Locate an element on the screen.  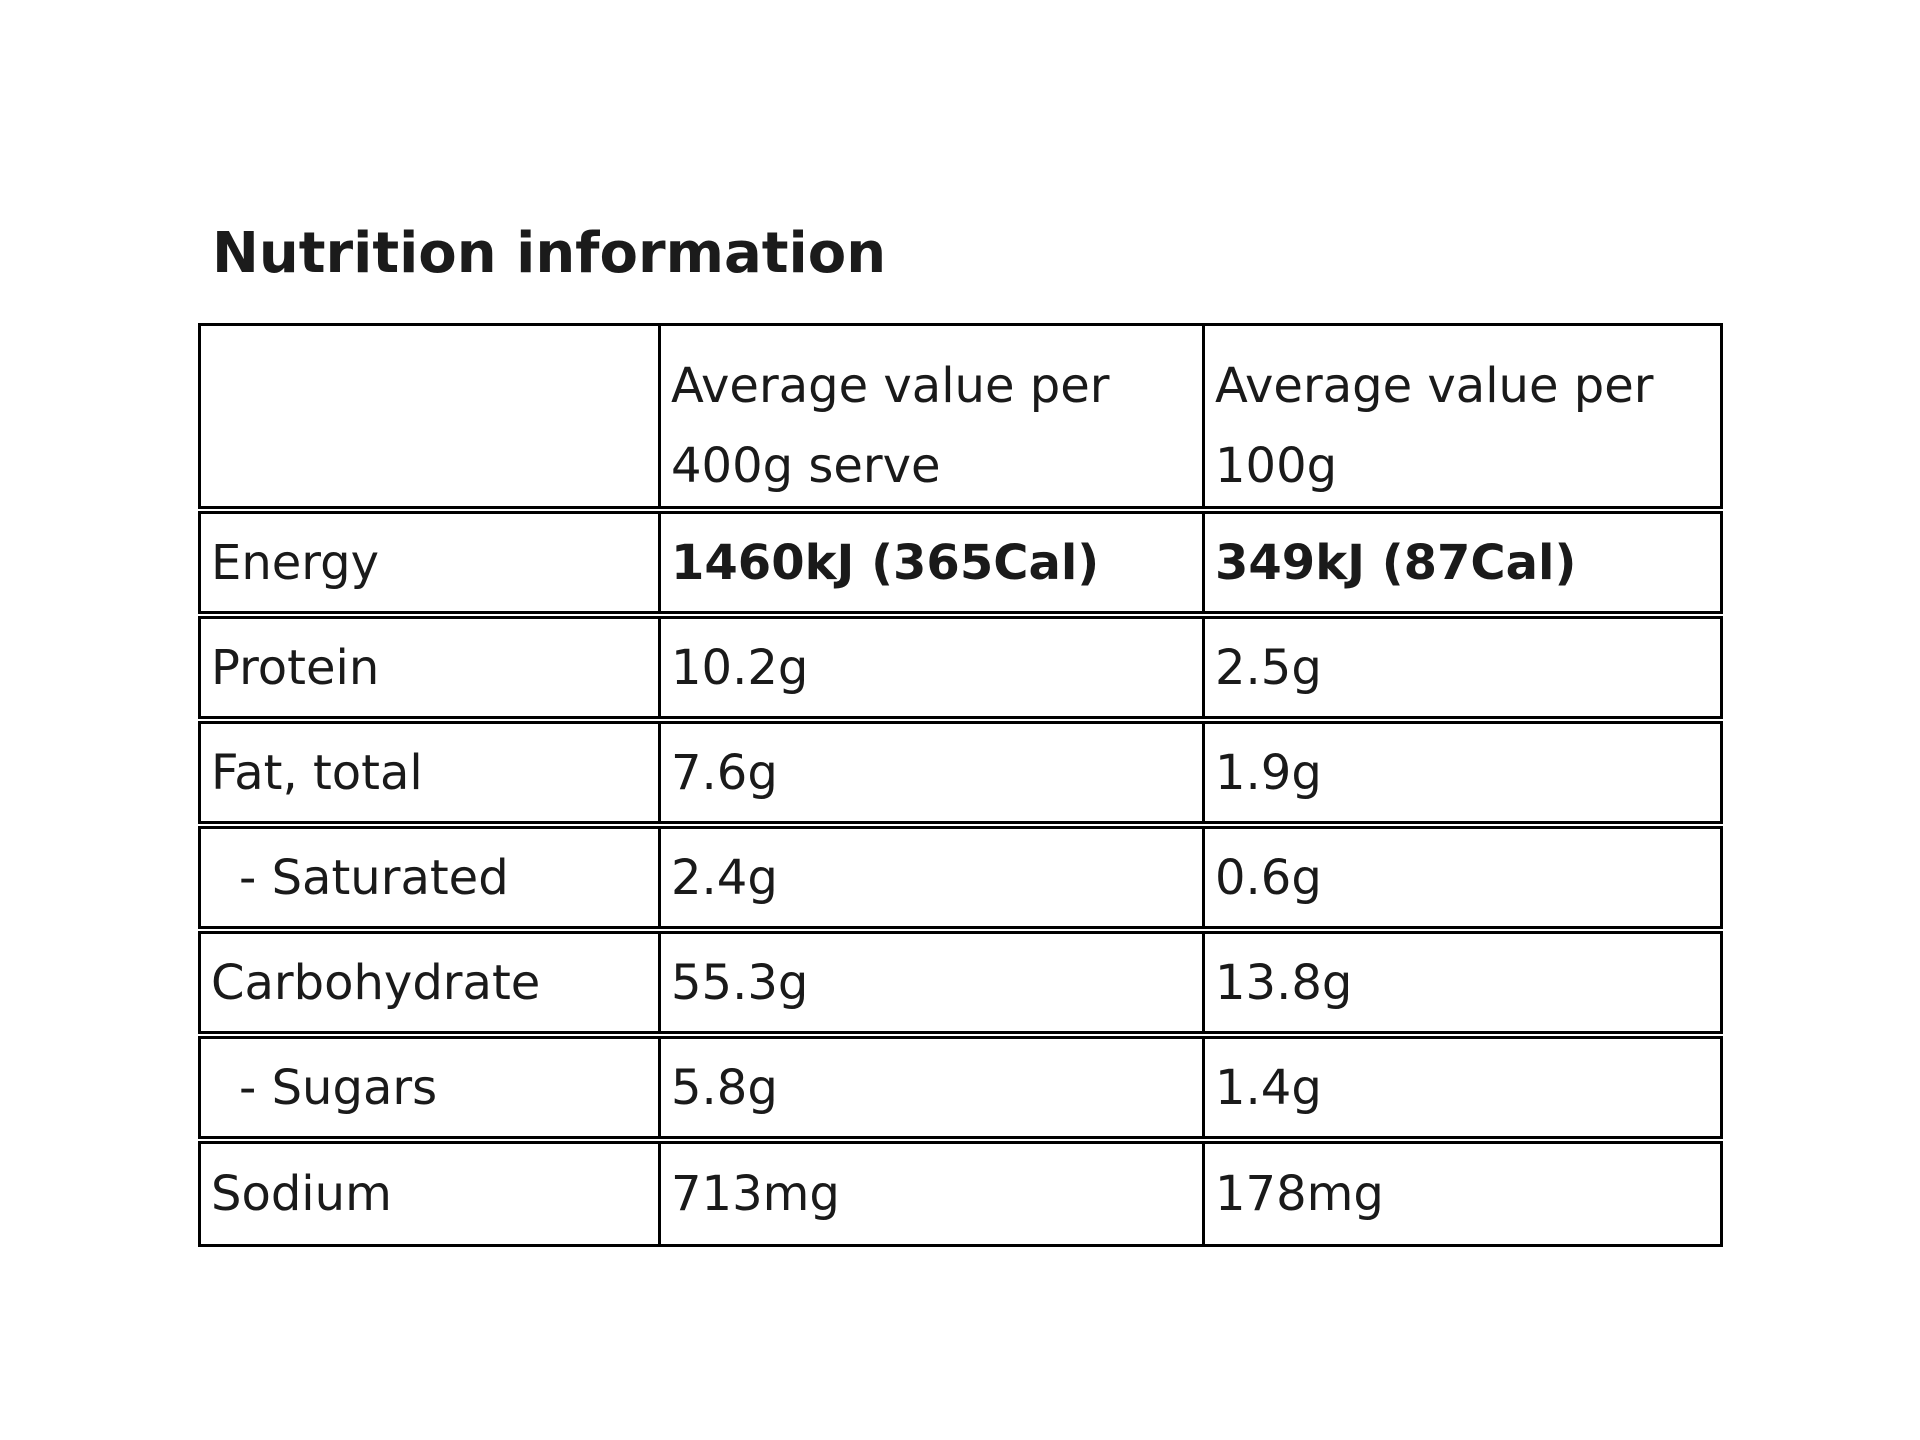
table-row-sodium: Sodium 713mg 178mg is located at coordinates (960, 1191).